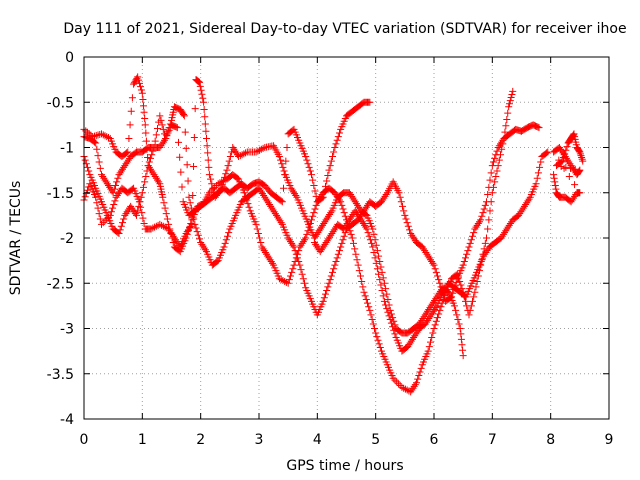 This screenshot has height=480, width=640. Describe the element at coordinates (60, 103) in the screenshot. I see `y-tick-label: -0.5` at that location.